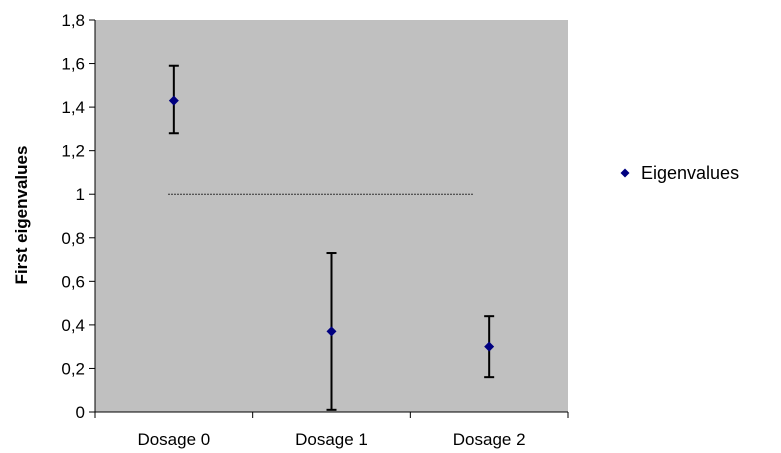 The image size is (781, 453). What do you see at coordinates (73, 107) in the screenshot?
I see `y-tick-label: 1,4` at bounding box center [73, 107].